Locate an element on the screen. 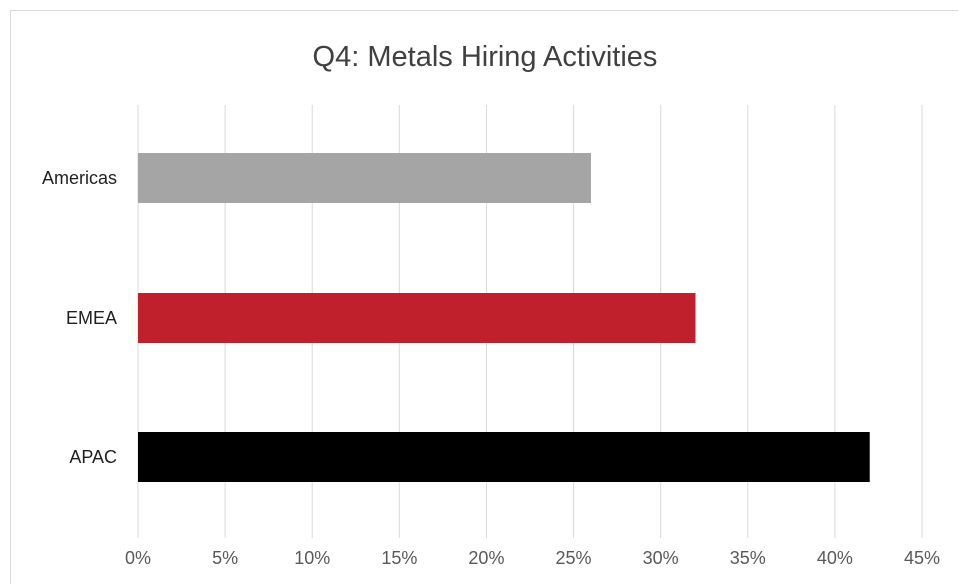 This screenshot has height=585, width=959. x-tick-label: 15% is located at coordinates (399, 558).